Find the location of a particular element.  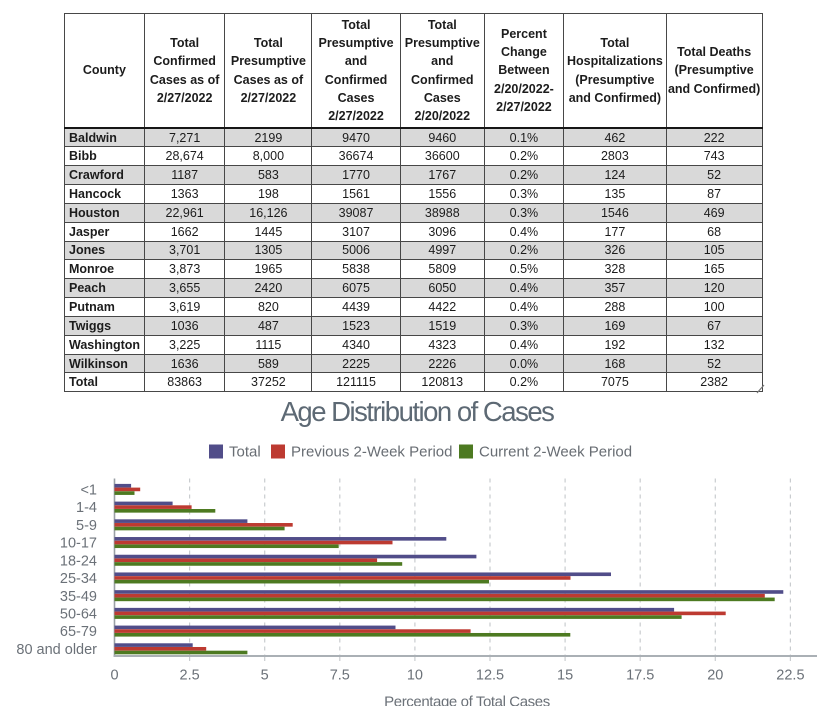

svg-text: 10-17 is located at coordinates (78, 544).